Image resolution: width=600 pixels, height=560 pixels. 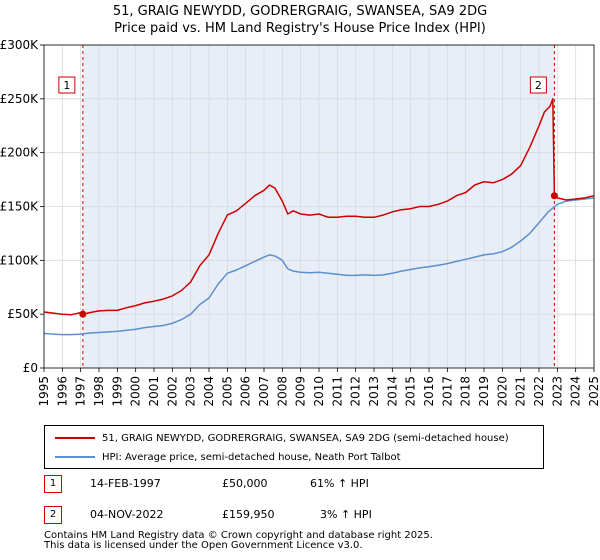 I want to click on legend-line-property, so click(x=75, y=438).